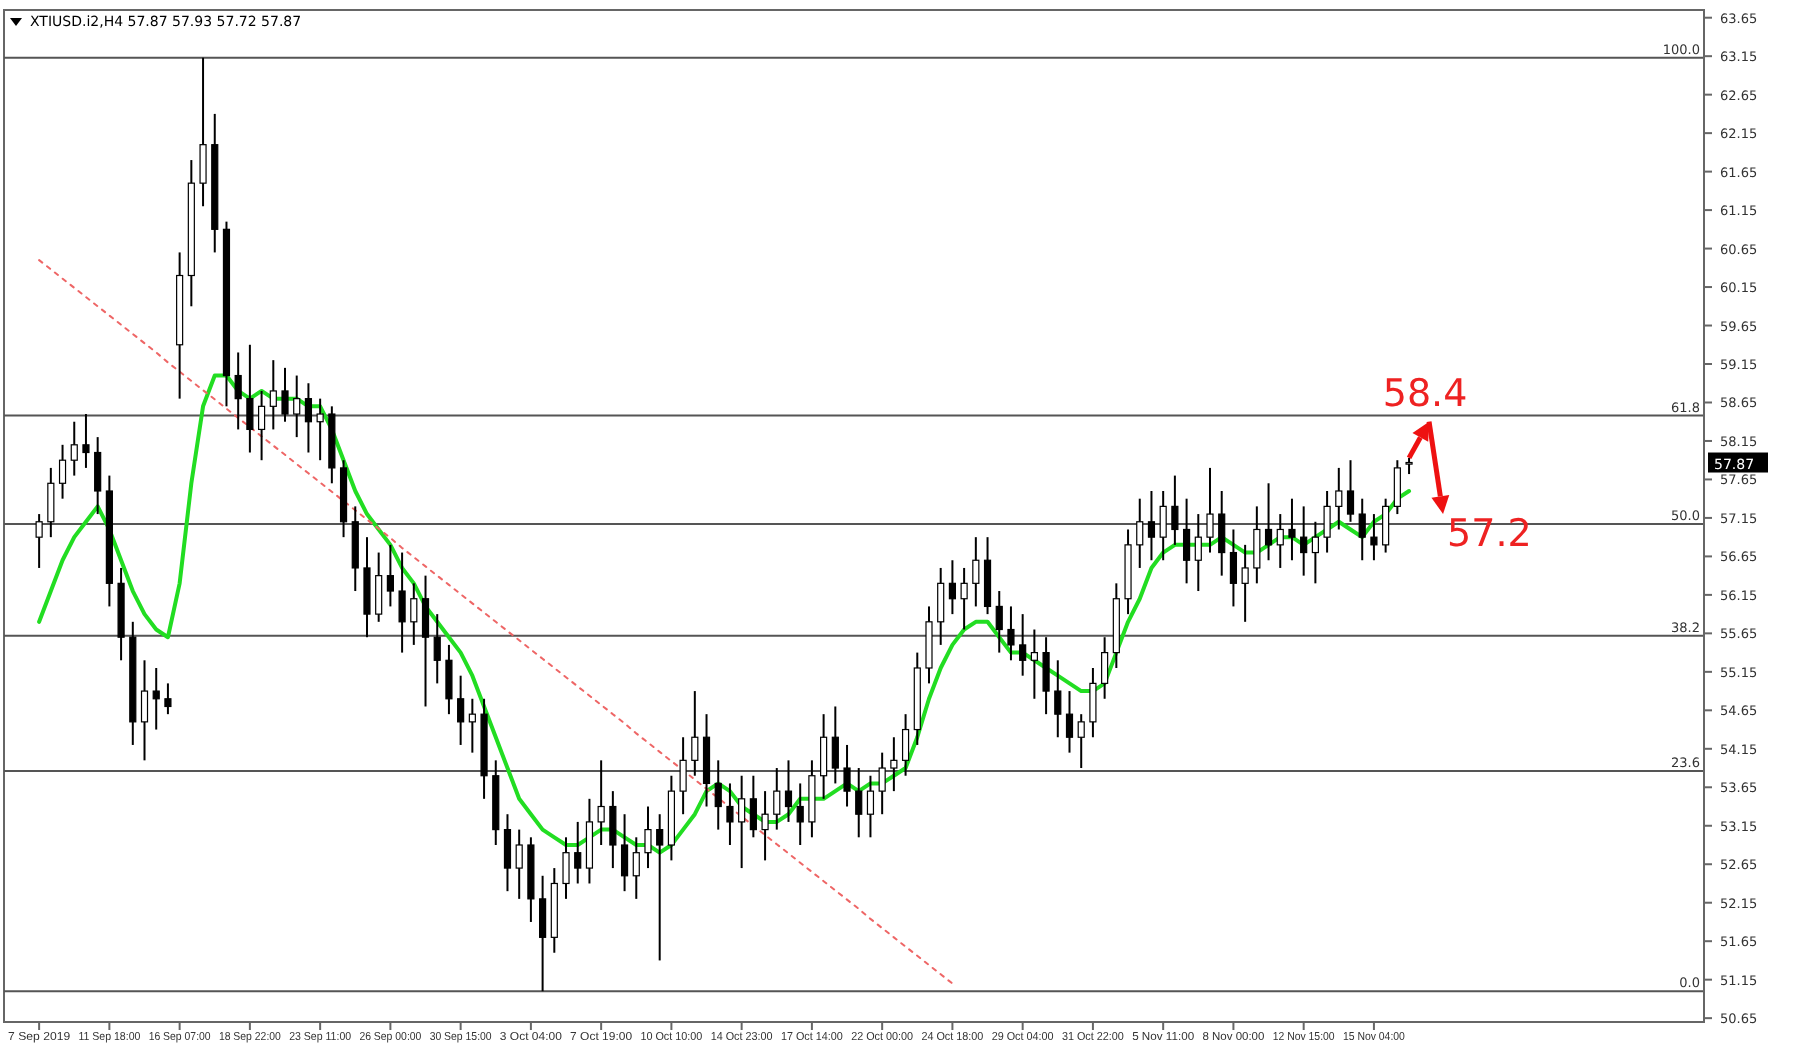 This screenshot has width=1800, height=1046. Describe the element at coordinates (1425, 393) in the screenshot. I see `annotation: 58.4` at that location.